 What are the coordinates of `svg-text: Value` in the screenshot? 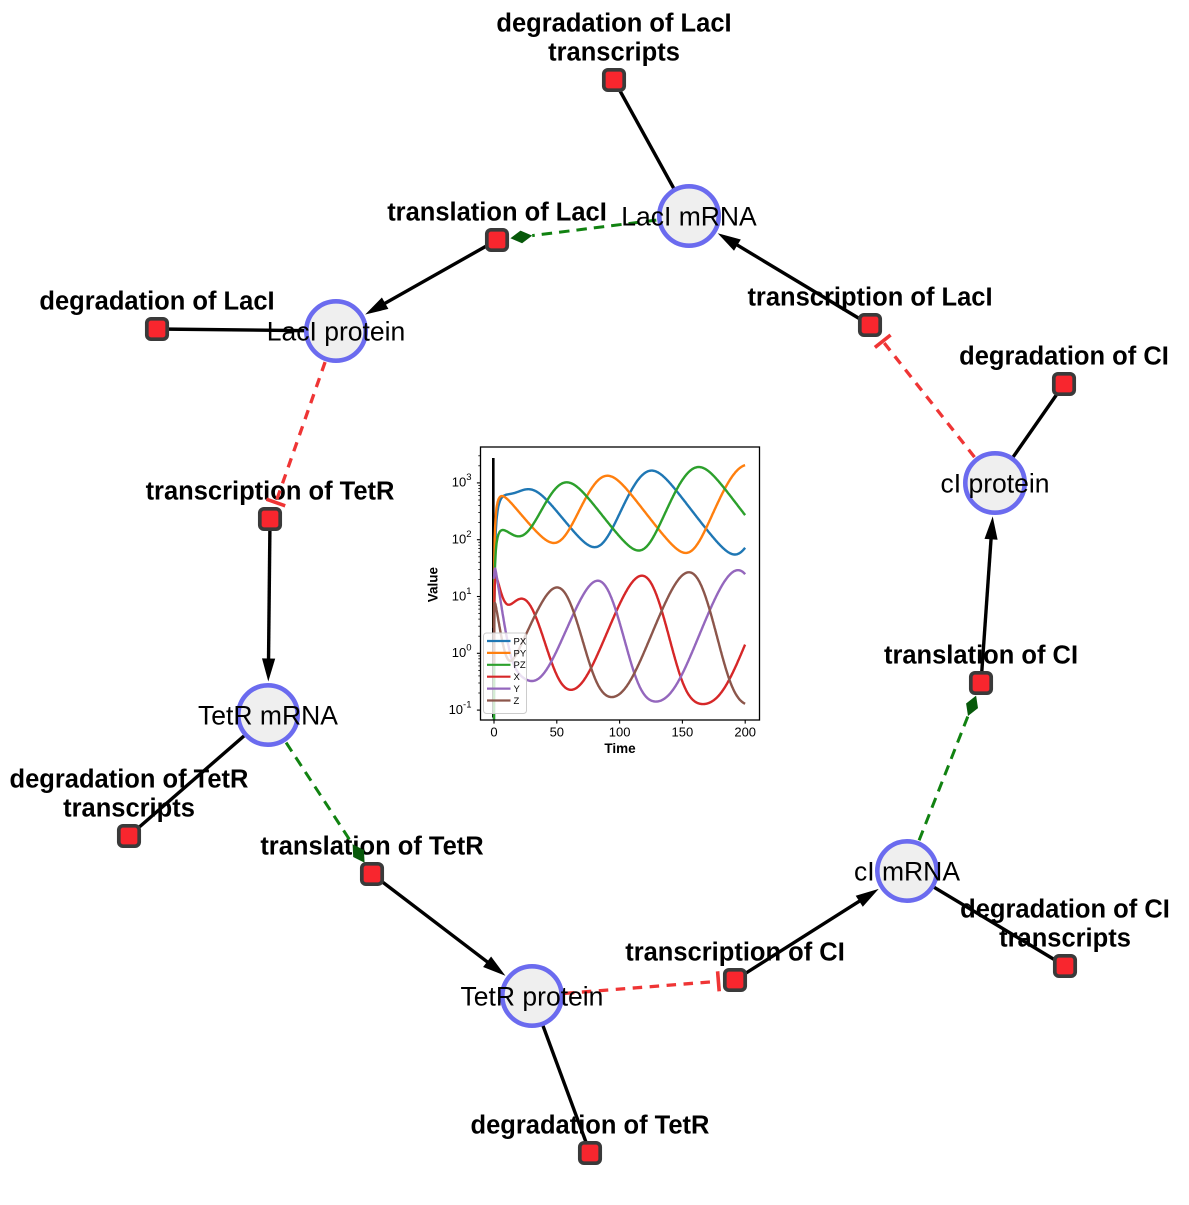 It's located at (433, 584).